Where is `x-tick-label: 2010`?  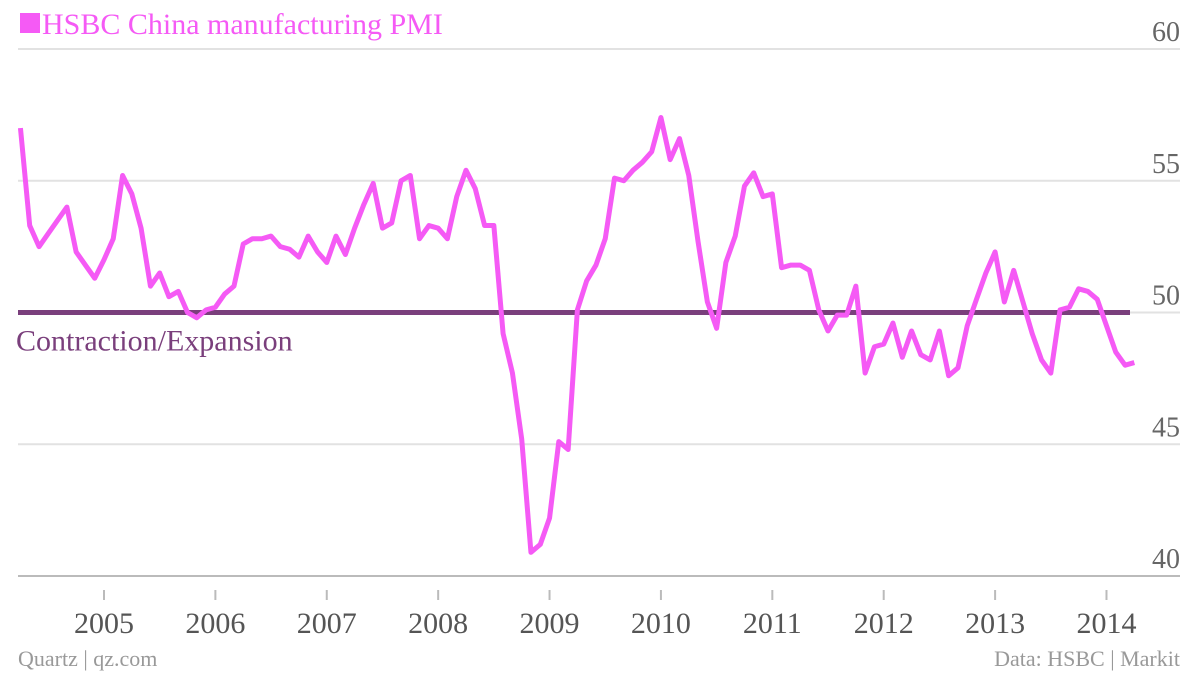 x-tick-label: 2010 is located at coordinates (661, 623).